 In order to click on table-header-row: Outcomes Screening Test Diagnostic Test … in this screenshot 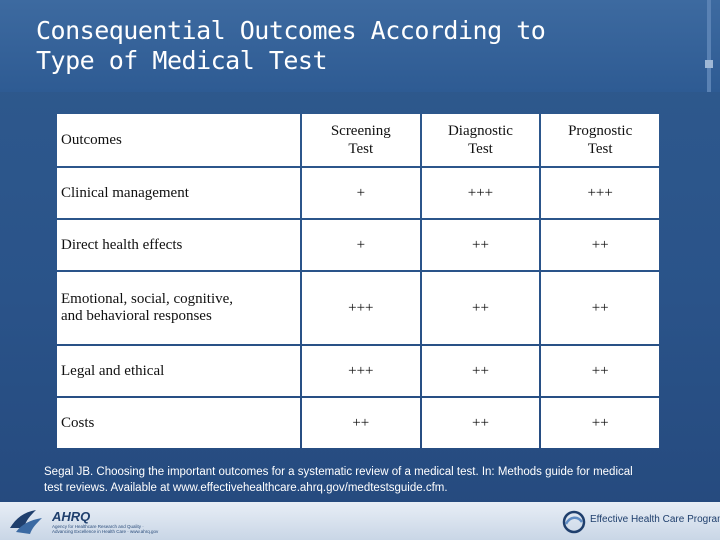, I will do `click(358, 140)`.